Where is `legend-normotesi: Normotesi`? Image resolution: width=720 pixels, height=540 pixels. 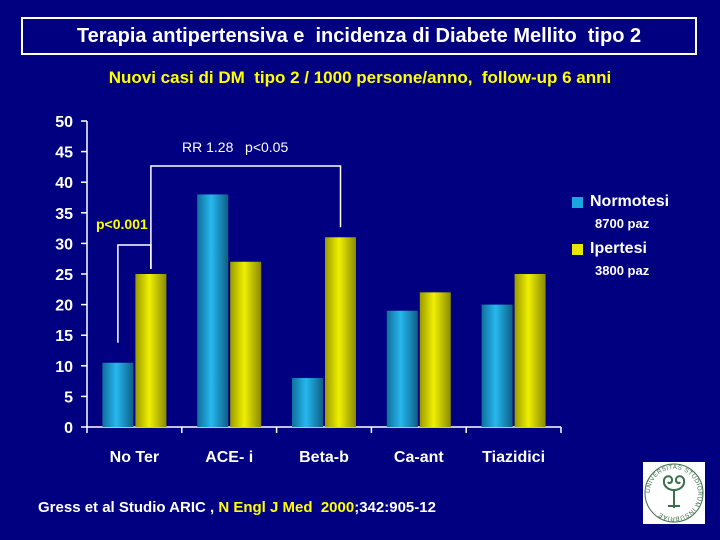
legend-normotesi: Normotesi is located at coordinates (620, 202).